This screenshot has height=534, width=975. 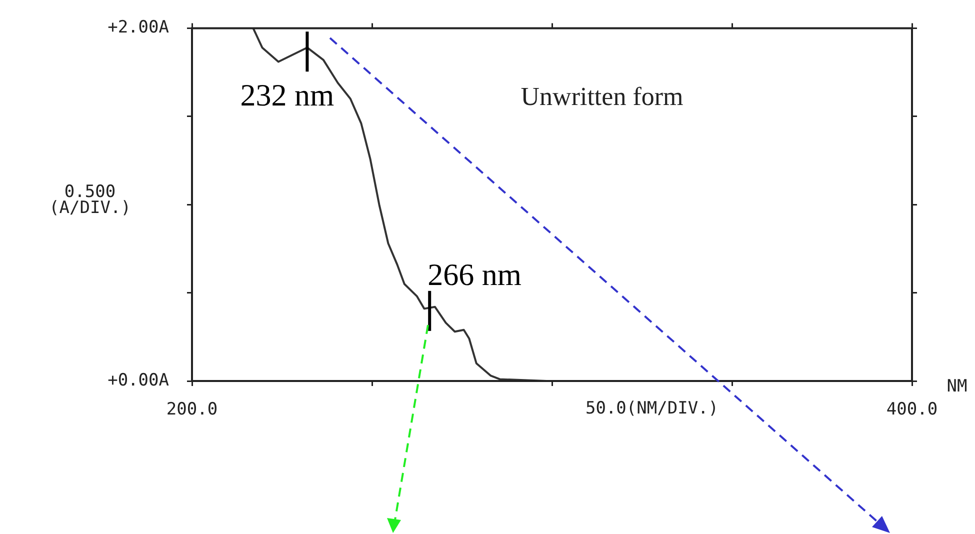 I want to click on y-tick-label: +2.00A, so click(x=138, y=28).